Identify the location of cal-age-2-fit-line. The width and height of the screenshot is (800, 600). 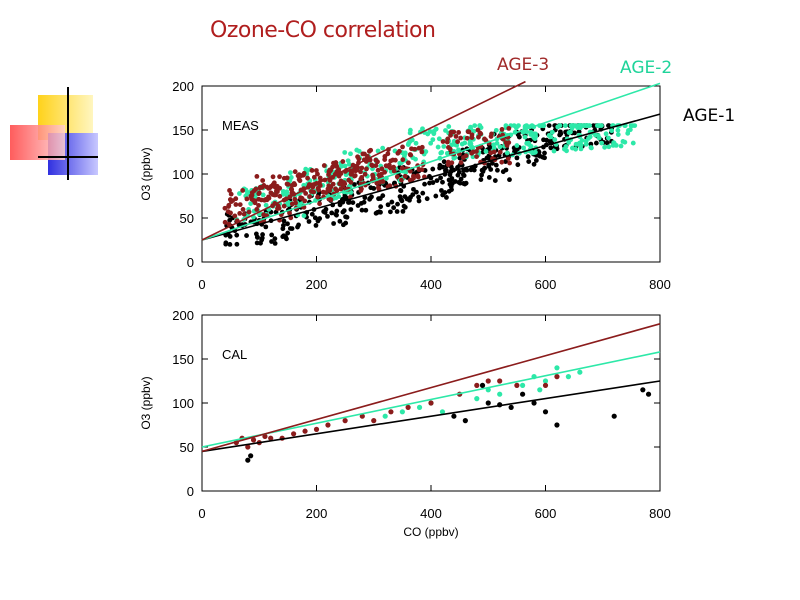
(431, 399).